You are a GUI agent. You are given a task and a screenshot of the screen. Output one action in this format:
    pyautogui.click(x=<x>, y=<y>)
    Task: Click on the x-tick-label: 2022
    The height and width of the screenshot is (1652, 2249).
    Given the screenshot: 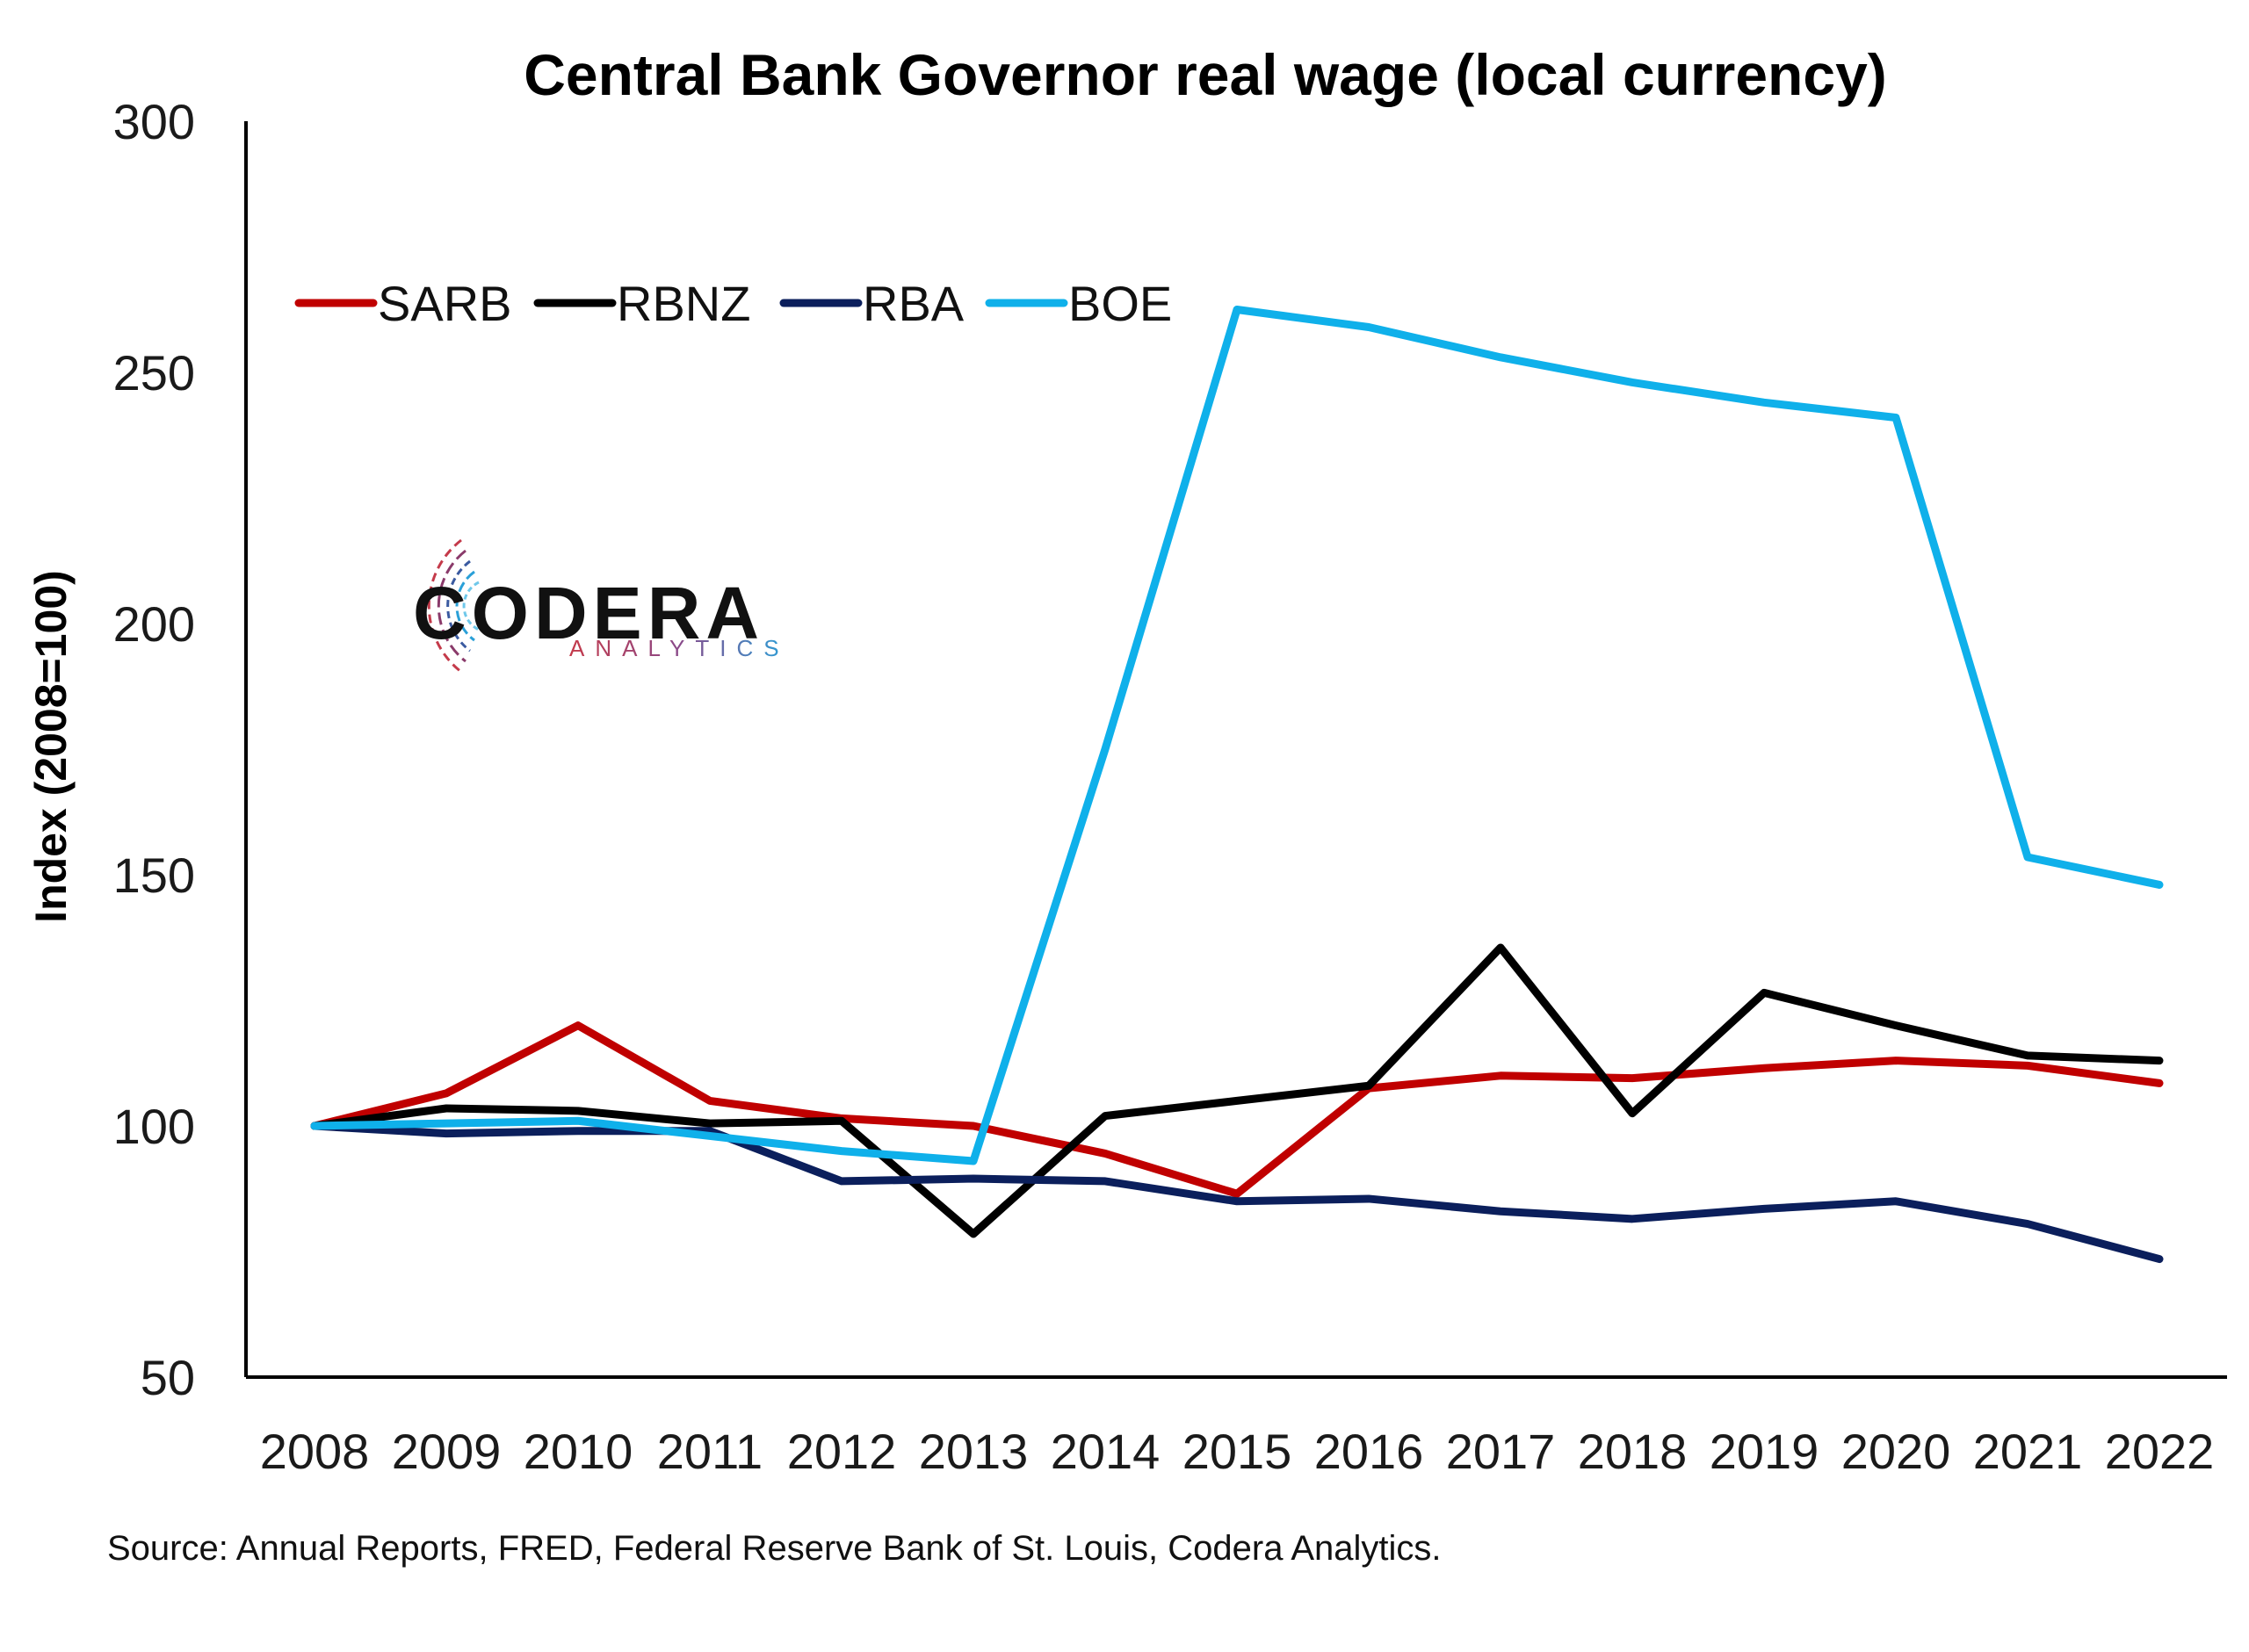 What is the action you would take?
    pyautogui.click(x=2160, y=1451)
    